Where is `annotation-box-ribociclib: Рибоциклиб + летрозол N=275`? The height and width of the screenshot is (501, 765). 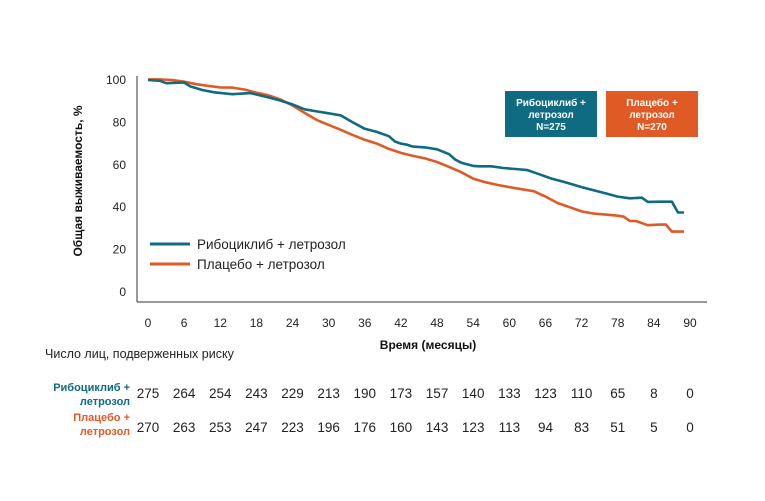 annotation-box-ribociclib: Рибоциклиб + летрозол N=275 is located at coordinates (551, 114).